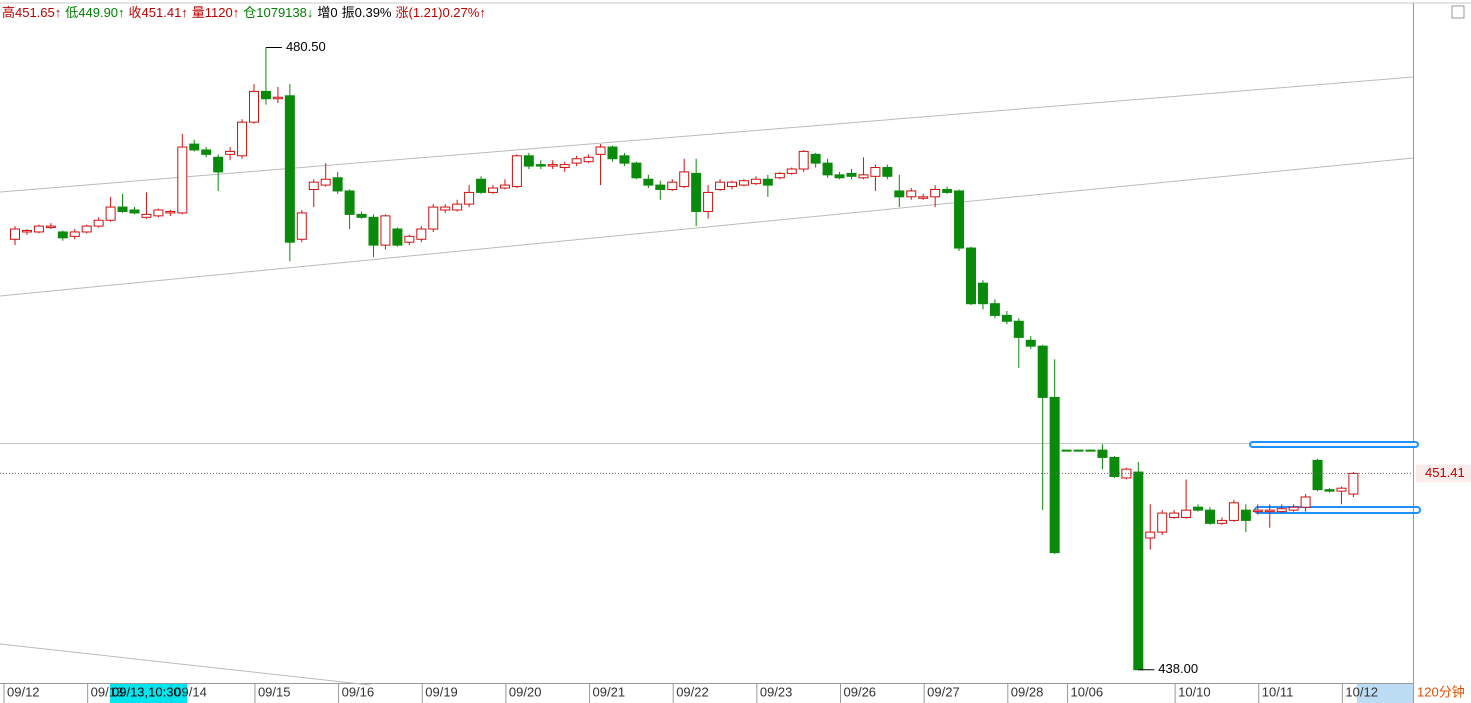 Image resolution: width=1471 pixels, height=703 pixels. What do you see at coordinates (860, 691) in the screenshot?
I see `x-tick-label: 09/26` at bounding box center [860, 691].